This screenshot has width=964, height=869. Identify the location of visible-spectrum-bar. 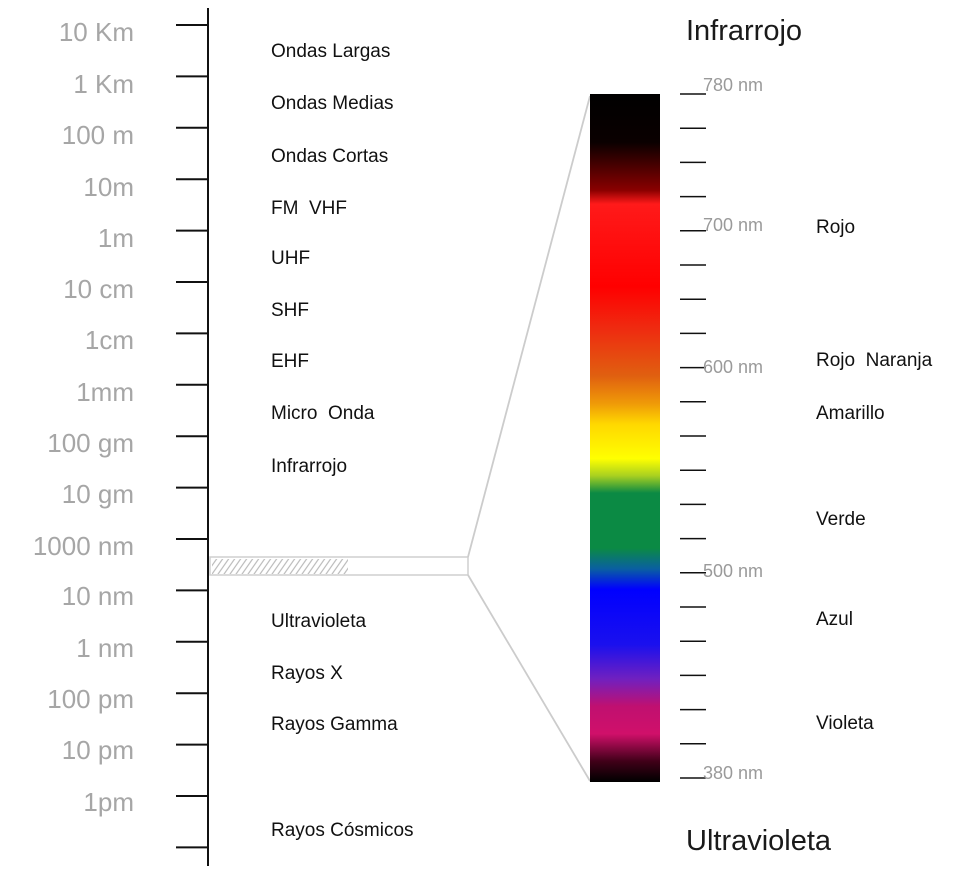
(625, 438).